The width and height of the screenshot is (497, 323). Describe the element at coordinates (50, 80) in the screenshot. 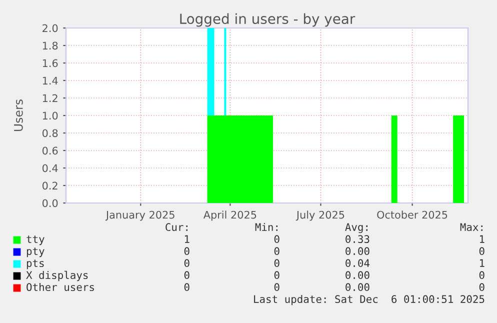

I see `y-tick-label: 1.4` at that location.